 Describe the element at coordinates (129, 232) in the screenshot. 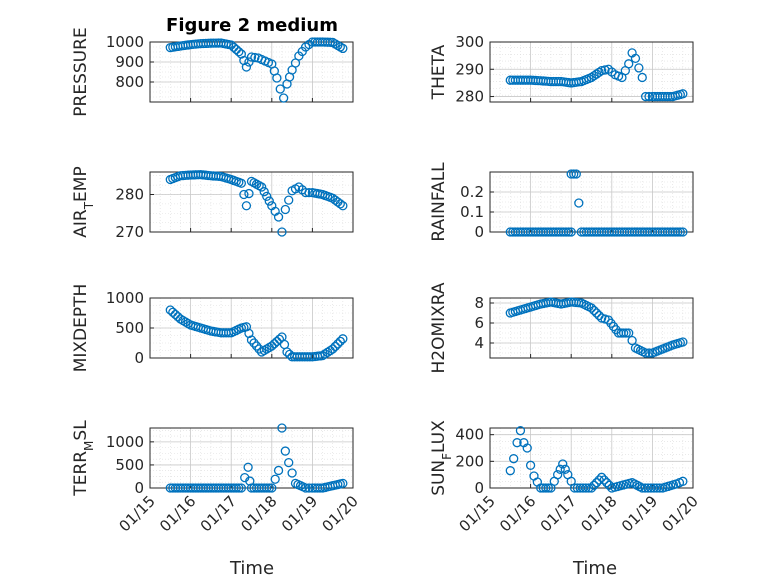

I see `y-tick-label: 270` at that location.